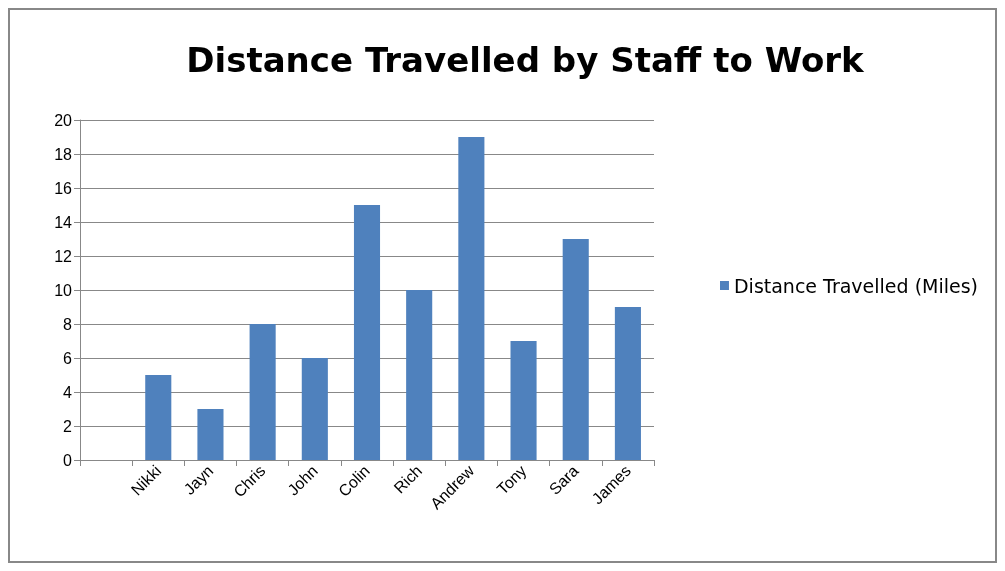 The width and height of the screenshot is (1005, 571). I want to click on y-tick-label: 6, so click(68, 358).